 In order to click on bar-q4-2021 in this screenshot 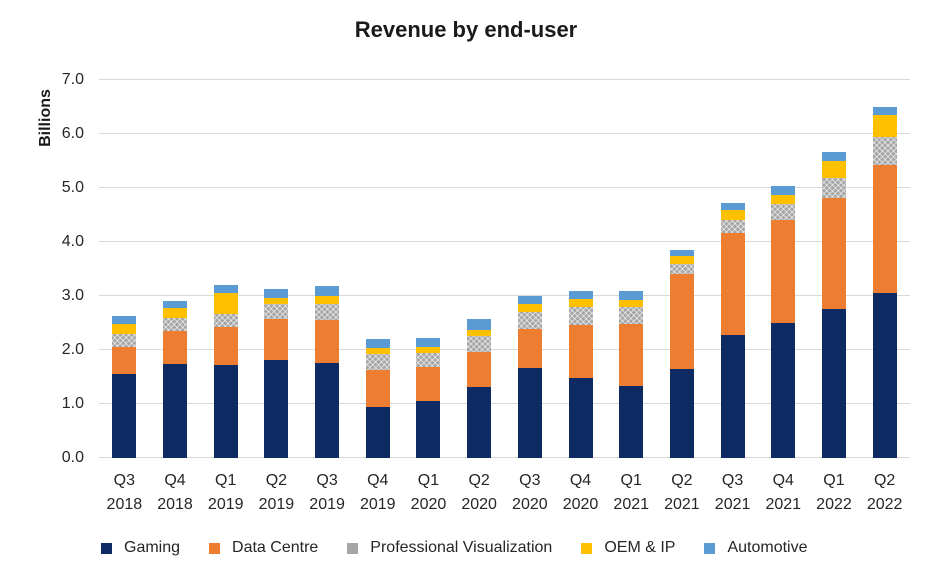, I will do `click(783, 322)`.